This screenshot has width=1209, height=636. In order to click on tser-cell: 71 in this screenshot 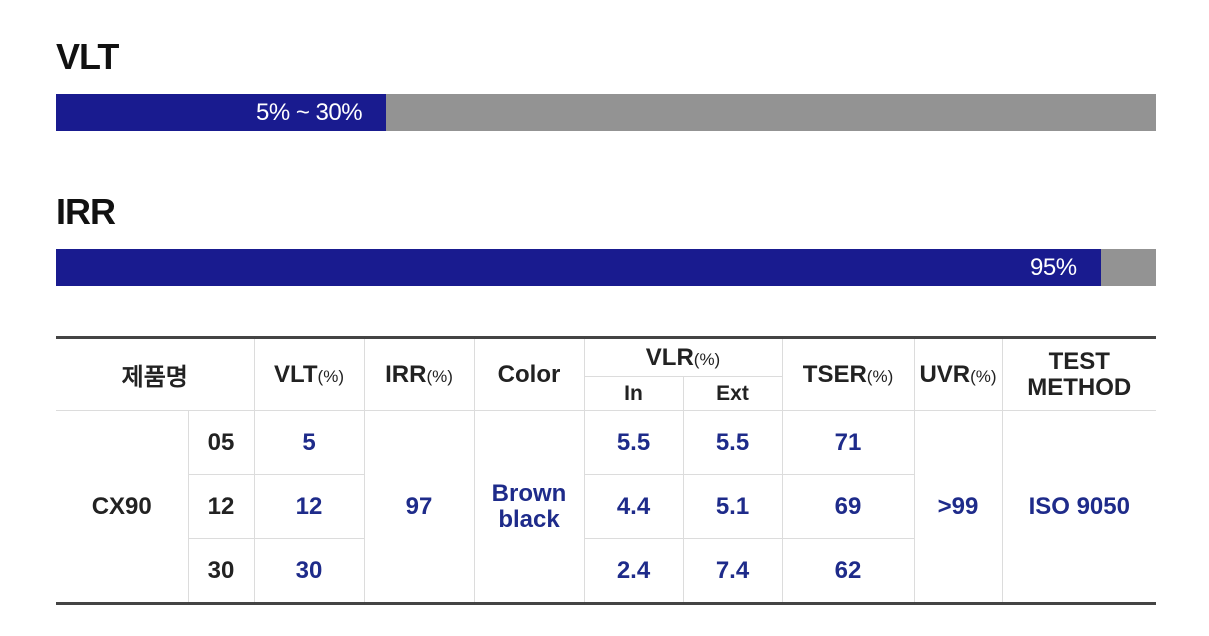, I will do `click(848, 442)`.